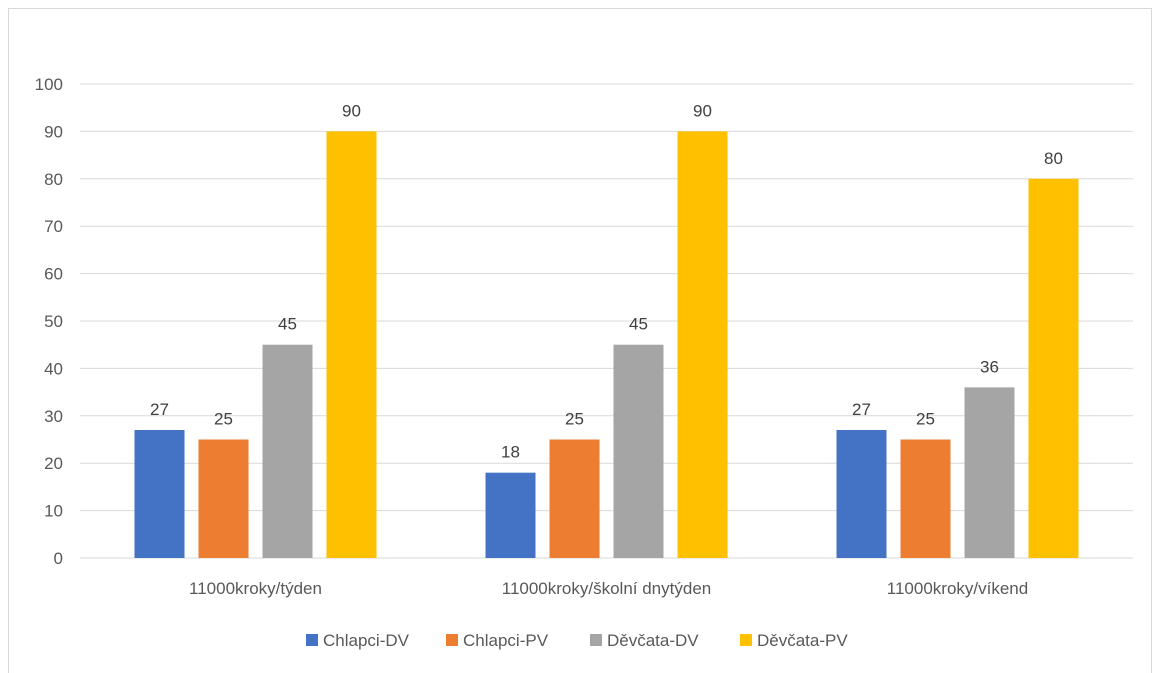  I want to click on y-tick-label: 60, so click(53, 274).